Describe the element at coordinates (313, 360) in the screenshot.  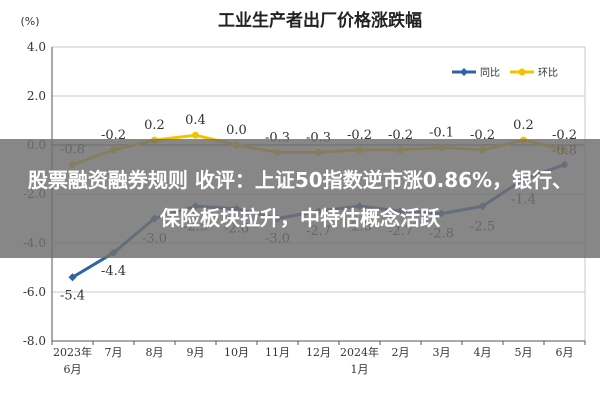
I see `x-tick-labels: 2023年 6月 7月 8月 9月 10月 11月 12月 2024年 1月 2月 3月 4月 5月 6月` at that location.